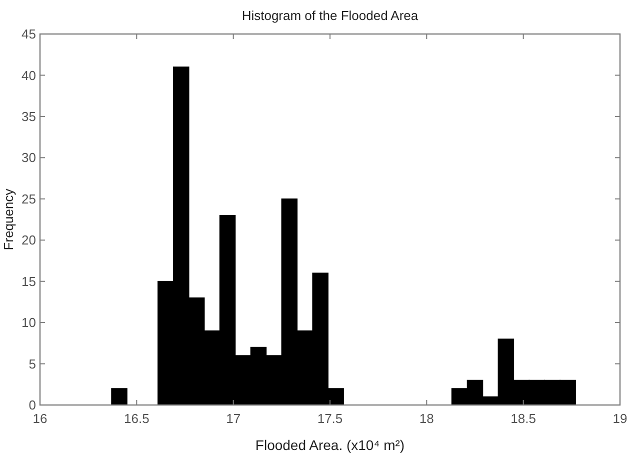 The width and height of the screenshot is (635, 460). Describe the element at coordinates (620, 418) in the screenshot. I see `x-tick-label: 19` at that location.